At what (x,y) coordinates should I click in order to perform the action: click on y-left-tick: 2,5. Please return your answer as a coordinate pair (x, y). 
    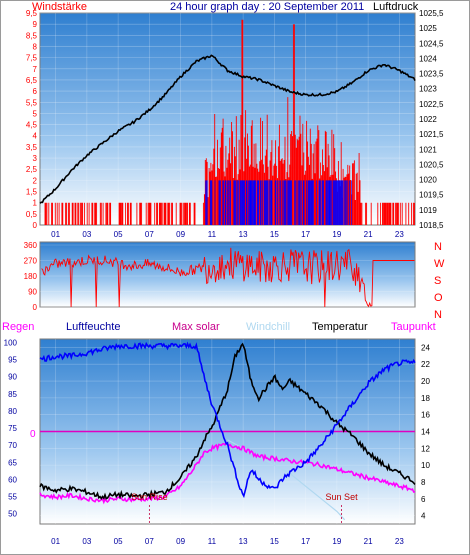
    Looking at the image, I should click on (32, 169).